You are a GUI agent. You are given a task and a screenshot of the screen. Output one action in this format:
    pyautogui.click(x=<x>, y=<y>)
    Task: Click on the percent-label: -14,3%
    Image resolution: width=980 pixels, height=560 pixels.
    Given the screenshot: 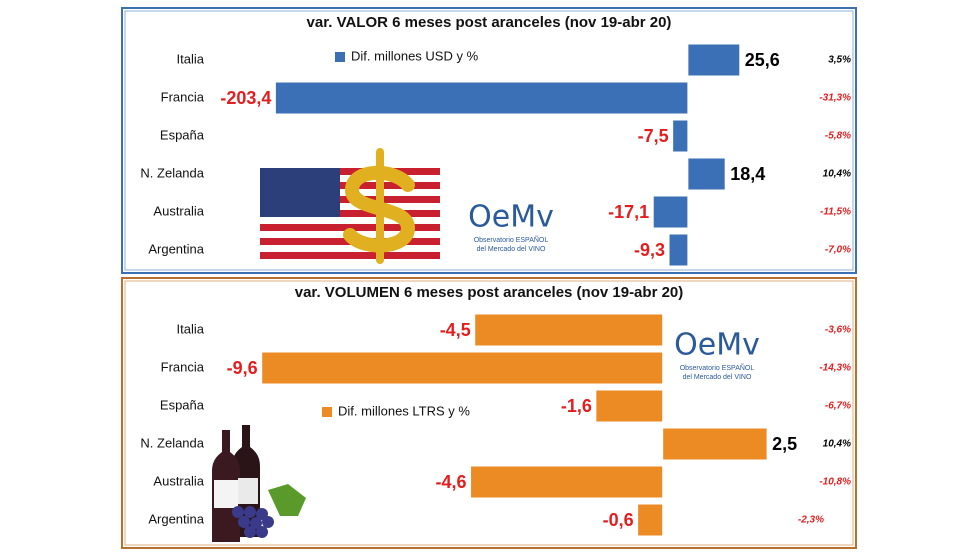 What is the action you would take?
    pyautogui.click(x=835, y=368)
    